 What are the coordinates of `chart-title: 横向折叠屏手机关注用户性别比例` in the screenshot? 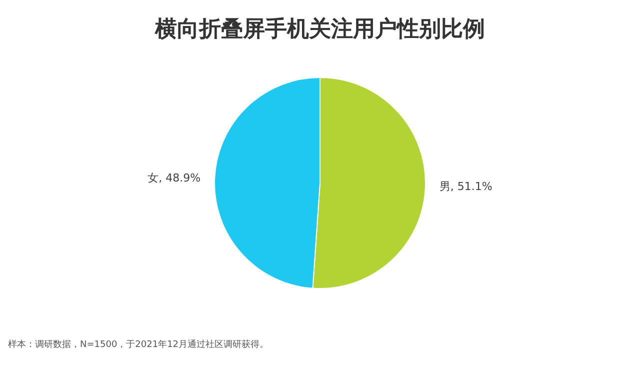 It's located at (320, 30).